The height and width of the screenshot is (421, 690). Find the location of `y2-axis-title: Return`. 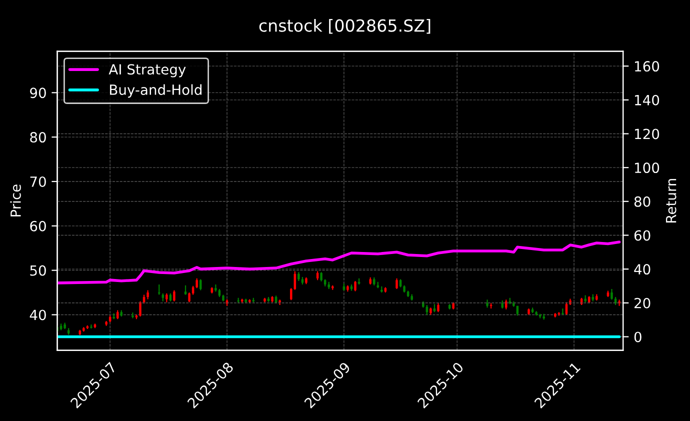

y2-axis-title: Return is located at coordinates (671, 200).